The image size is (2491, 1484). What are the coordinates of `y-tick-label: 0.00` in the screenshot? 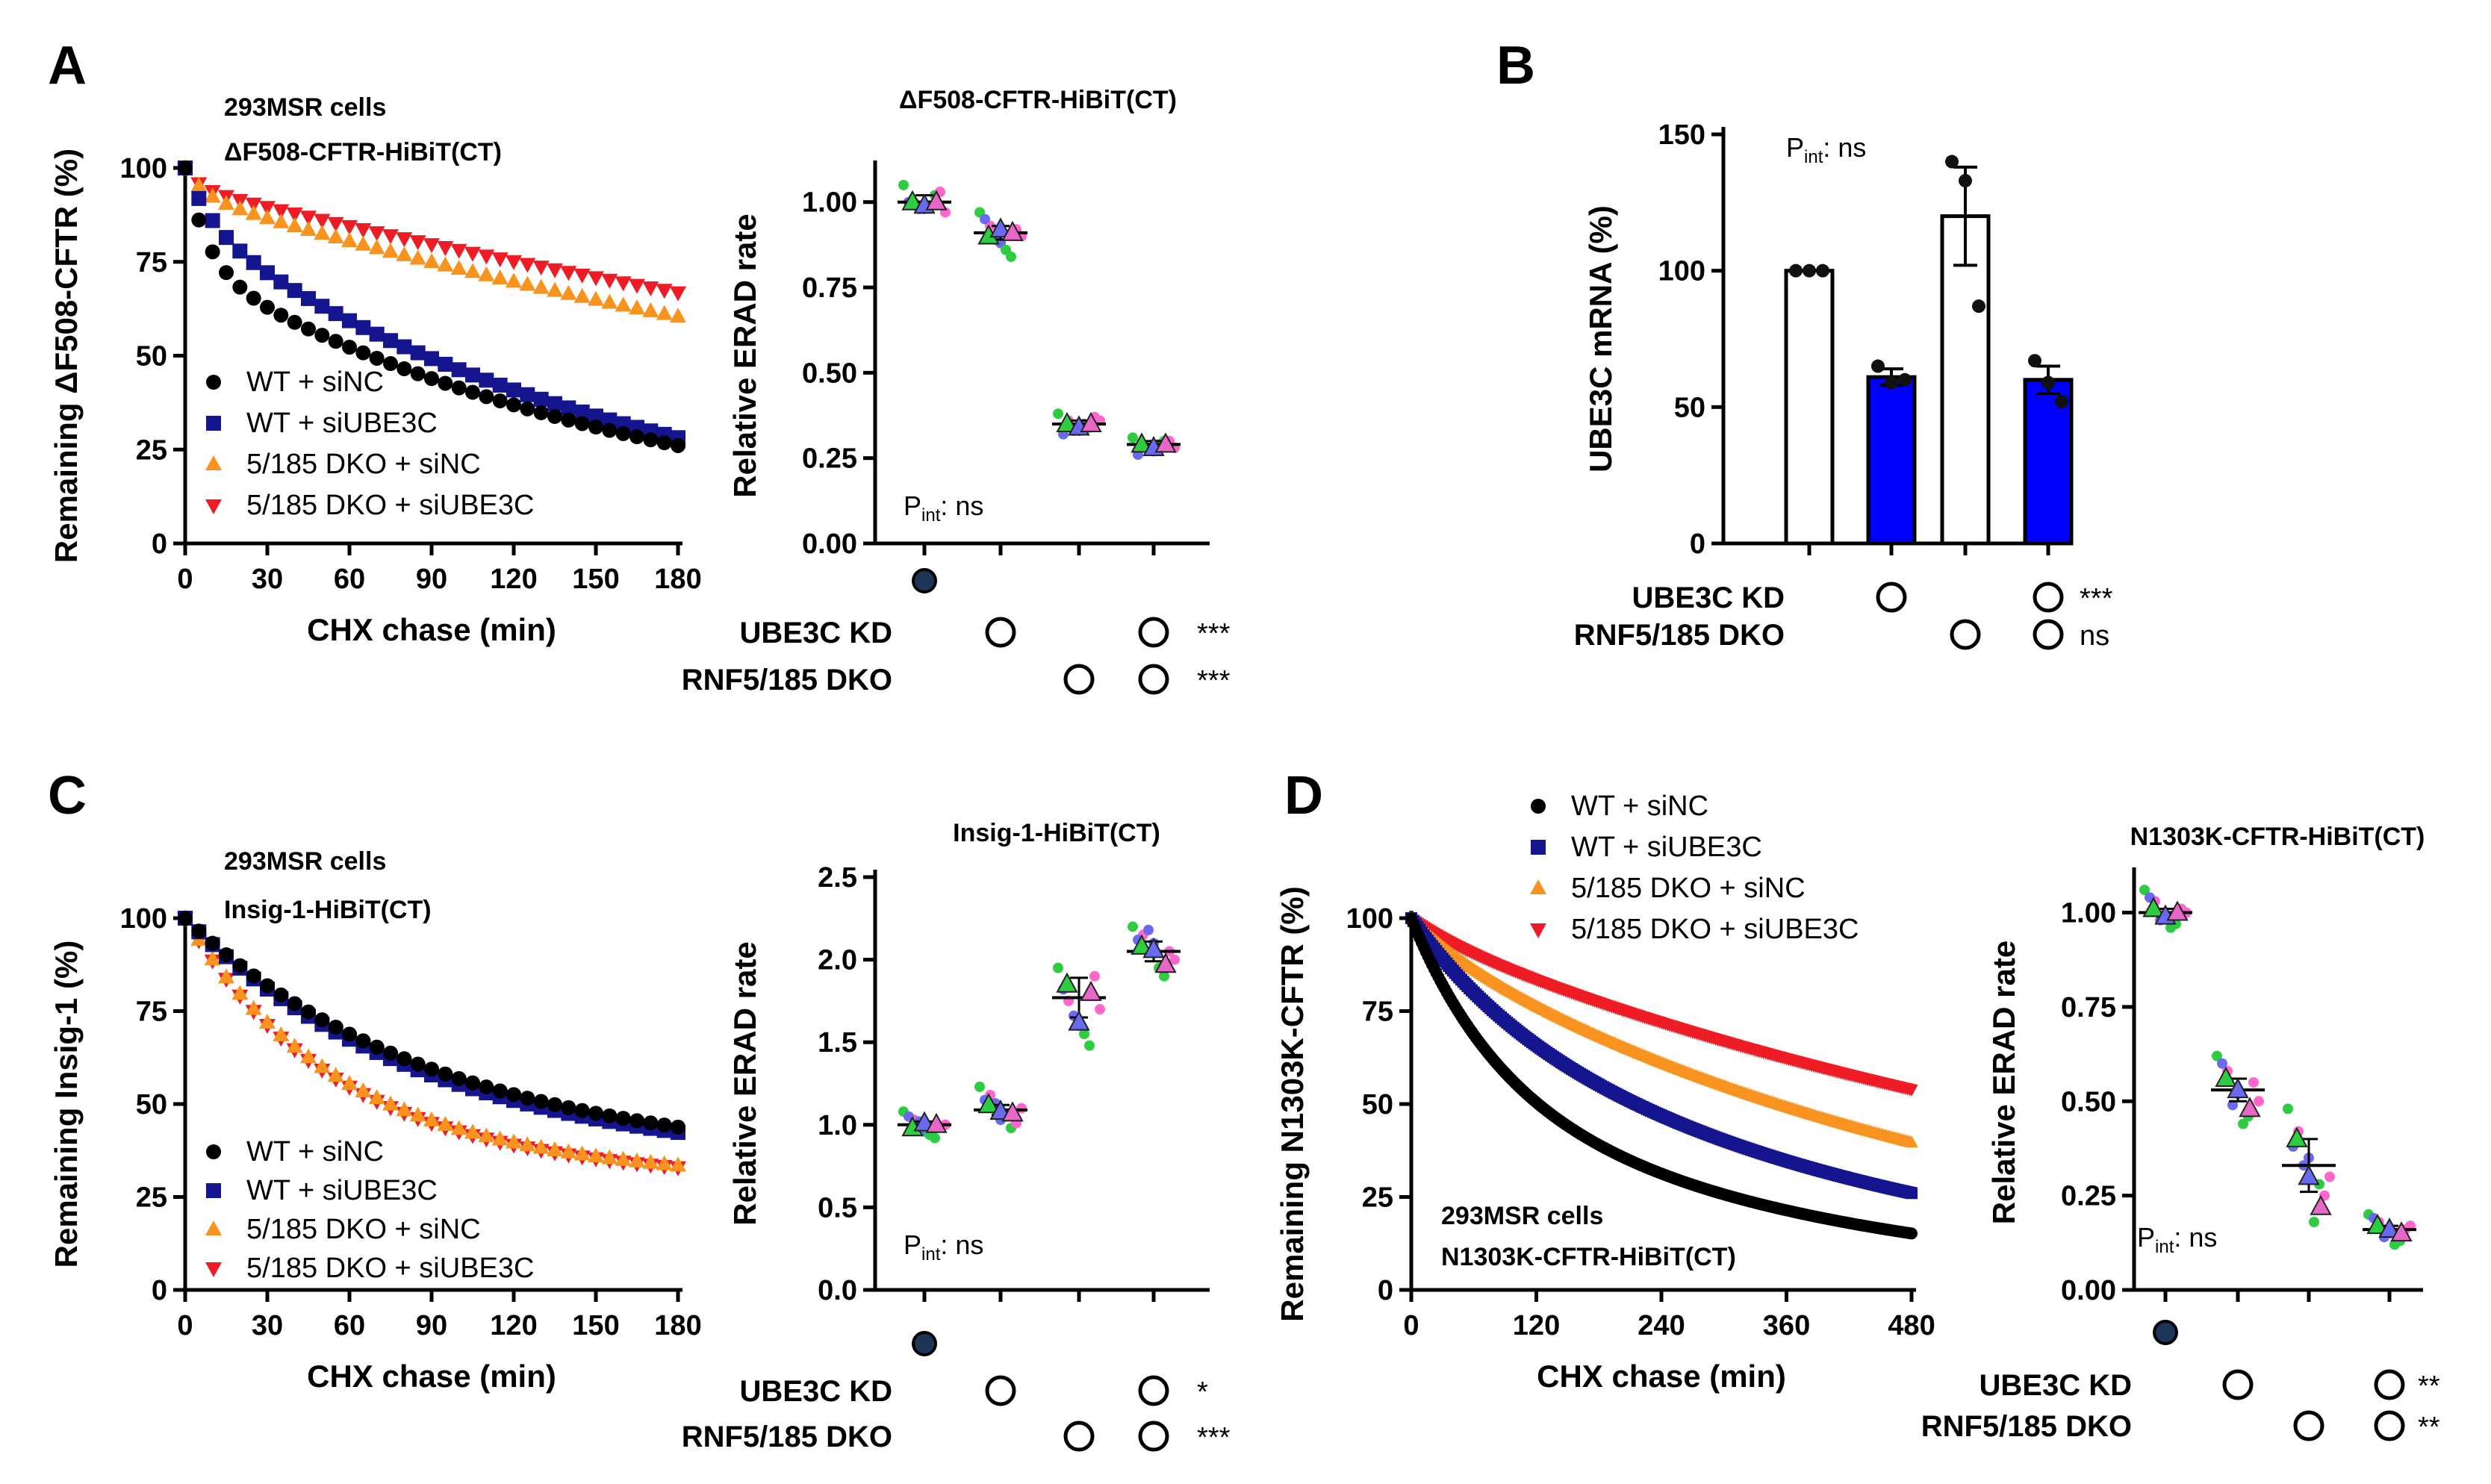 It's located at (2089, 1290).